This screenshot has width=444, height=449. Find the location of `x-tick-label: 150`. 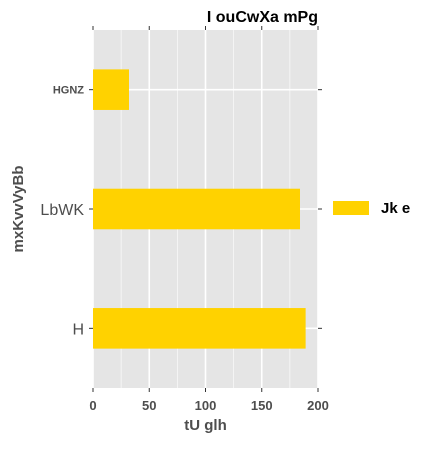

x-tick-label: 150 is located at coordinates (262, 405).